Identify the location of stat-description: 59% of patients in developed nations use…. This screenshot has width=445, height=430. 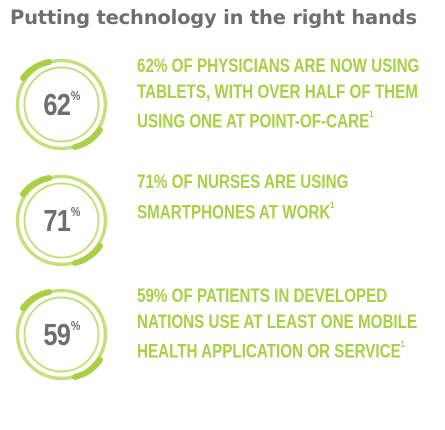
(277, 324).